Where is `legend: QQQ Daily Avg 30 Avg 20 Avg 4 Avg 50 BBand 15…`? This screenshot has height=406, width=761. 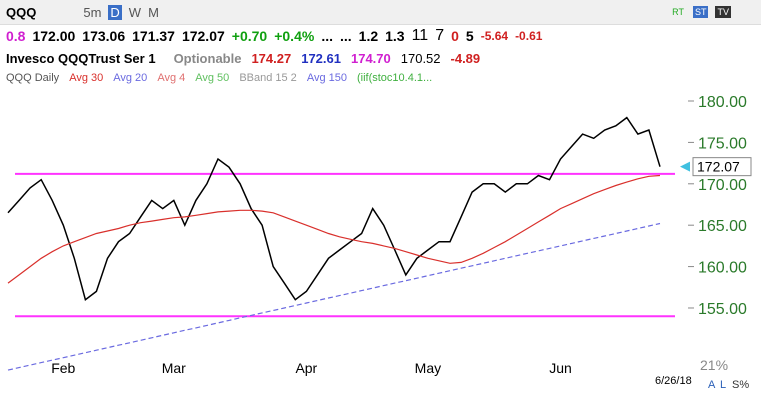 legend: QQQ Daily Avg 30 Avg 20 Avg 4 Avg 50 BBand 15… is located at coordinates (380, 78).